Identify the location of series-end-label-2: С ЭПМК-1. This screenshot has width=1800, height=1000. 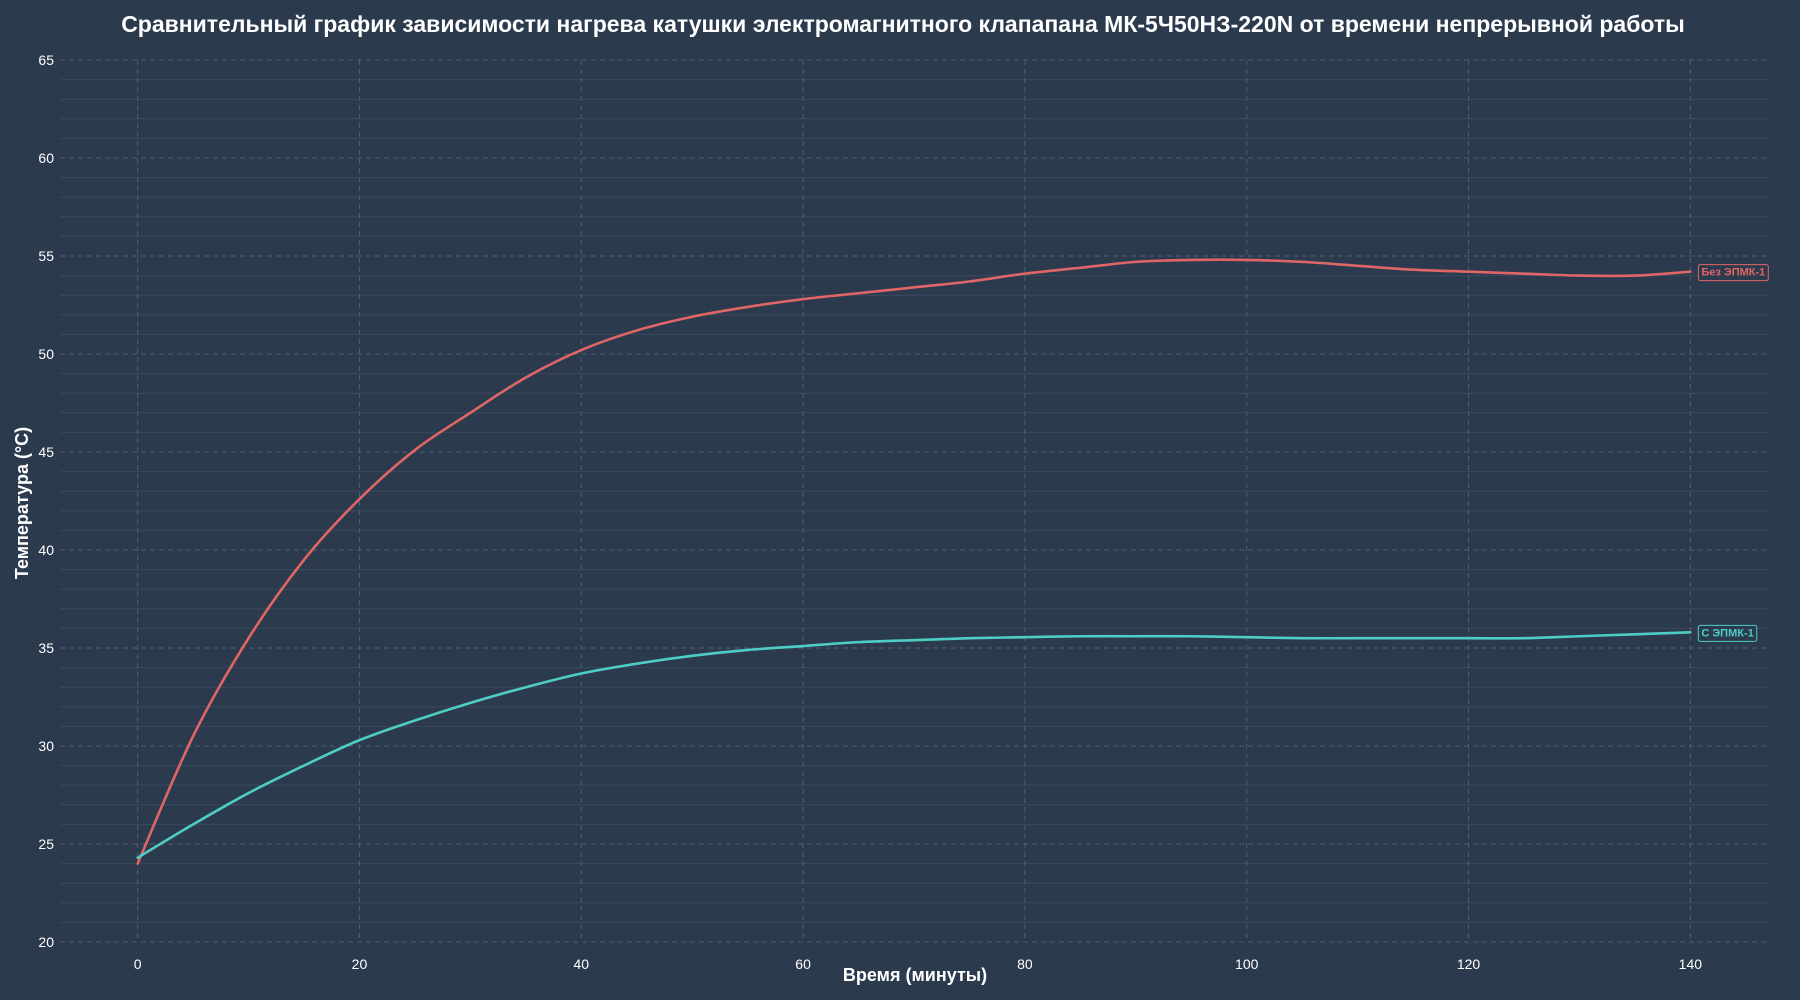
(1727, 633).